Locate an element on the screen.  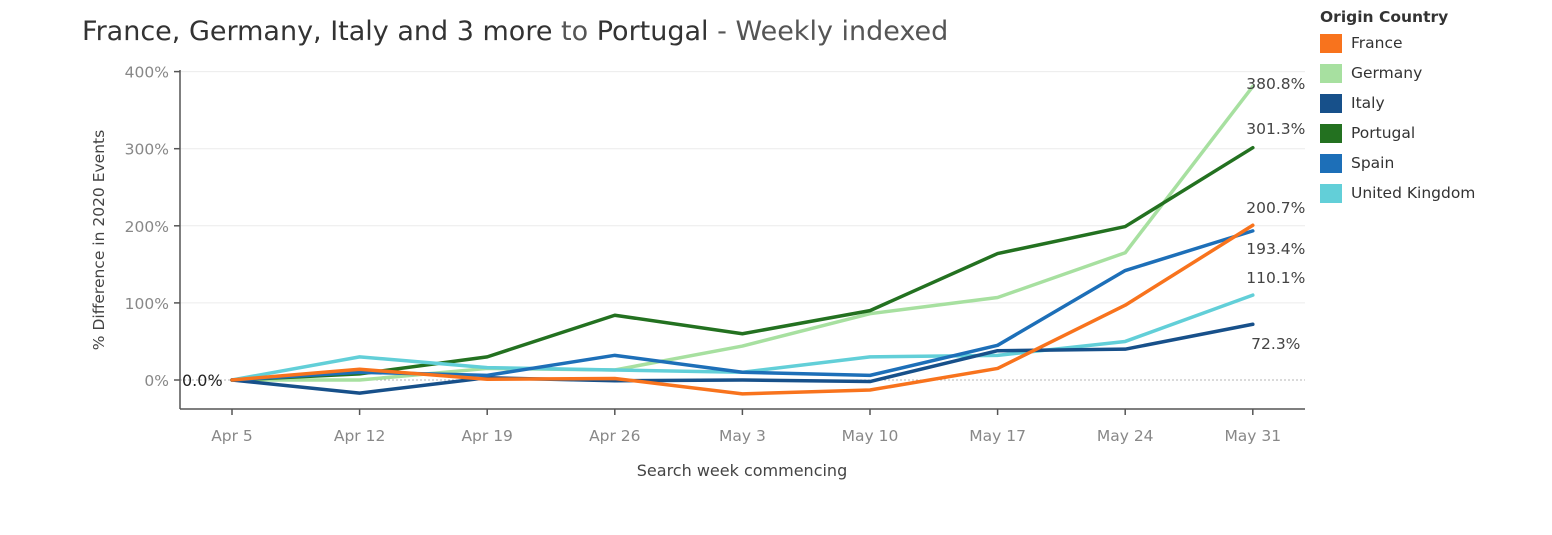
end-value-label-germany: 380.8% is located at coordinates (1275, 84).